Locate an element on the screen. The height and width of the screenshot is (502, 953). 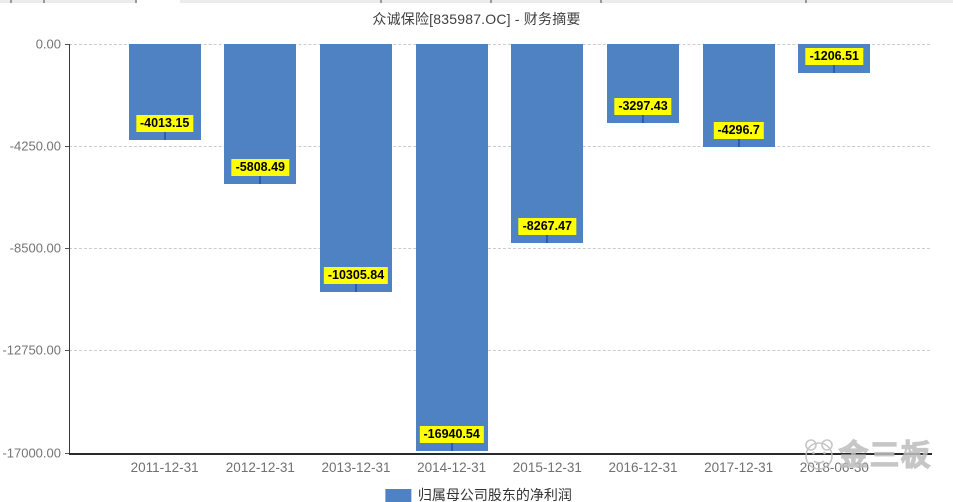
chart-title: 众诚保险[835987.OC] - 财务摘要 is located at coordinates (476, 19).